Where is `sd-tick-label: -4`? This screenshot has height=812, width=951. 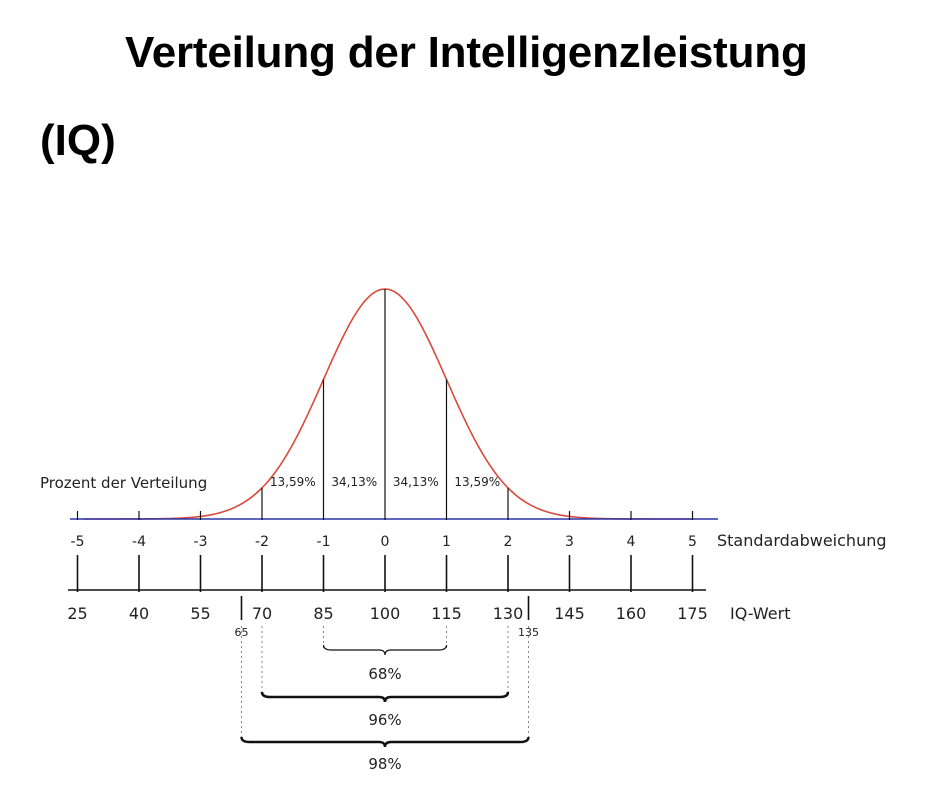 sd-tick-label: -4 is located at coordinates (139, 542).